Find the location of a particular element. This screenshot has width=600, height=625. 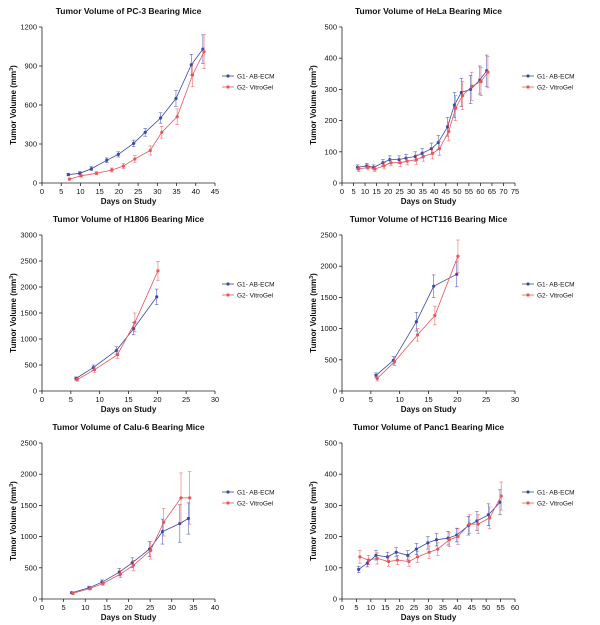

y-tick-label: 900 is located at coordinates (30, 66).